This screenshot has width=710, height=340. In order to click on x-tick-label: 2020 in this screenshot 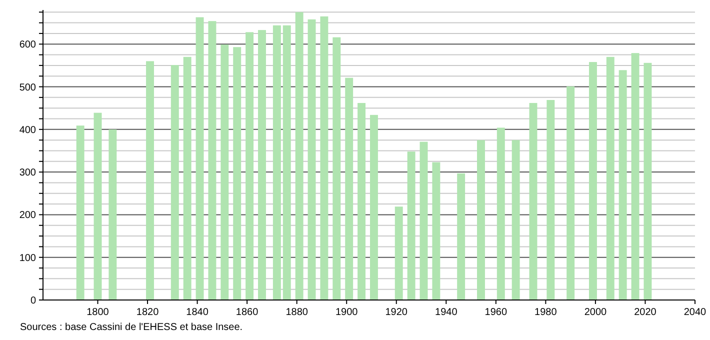, I will do `click(645, 312)`.